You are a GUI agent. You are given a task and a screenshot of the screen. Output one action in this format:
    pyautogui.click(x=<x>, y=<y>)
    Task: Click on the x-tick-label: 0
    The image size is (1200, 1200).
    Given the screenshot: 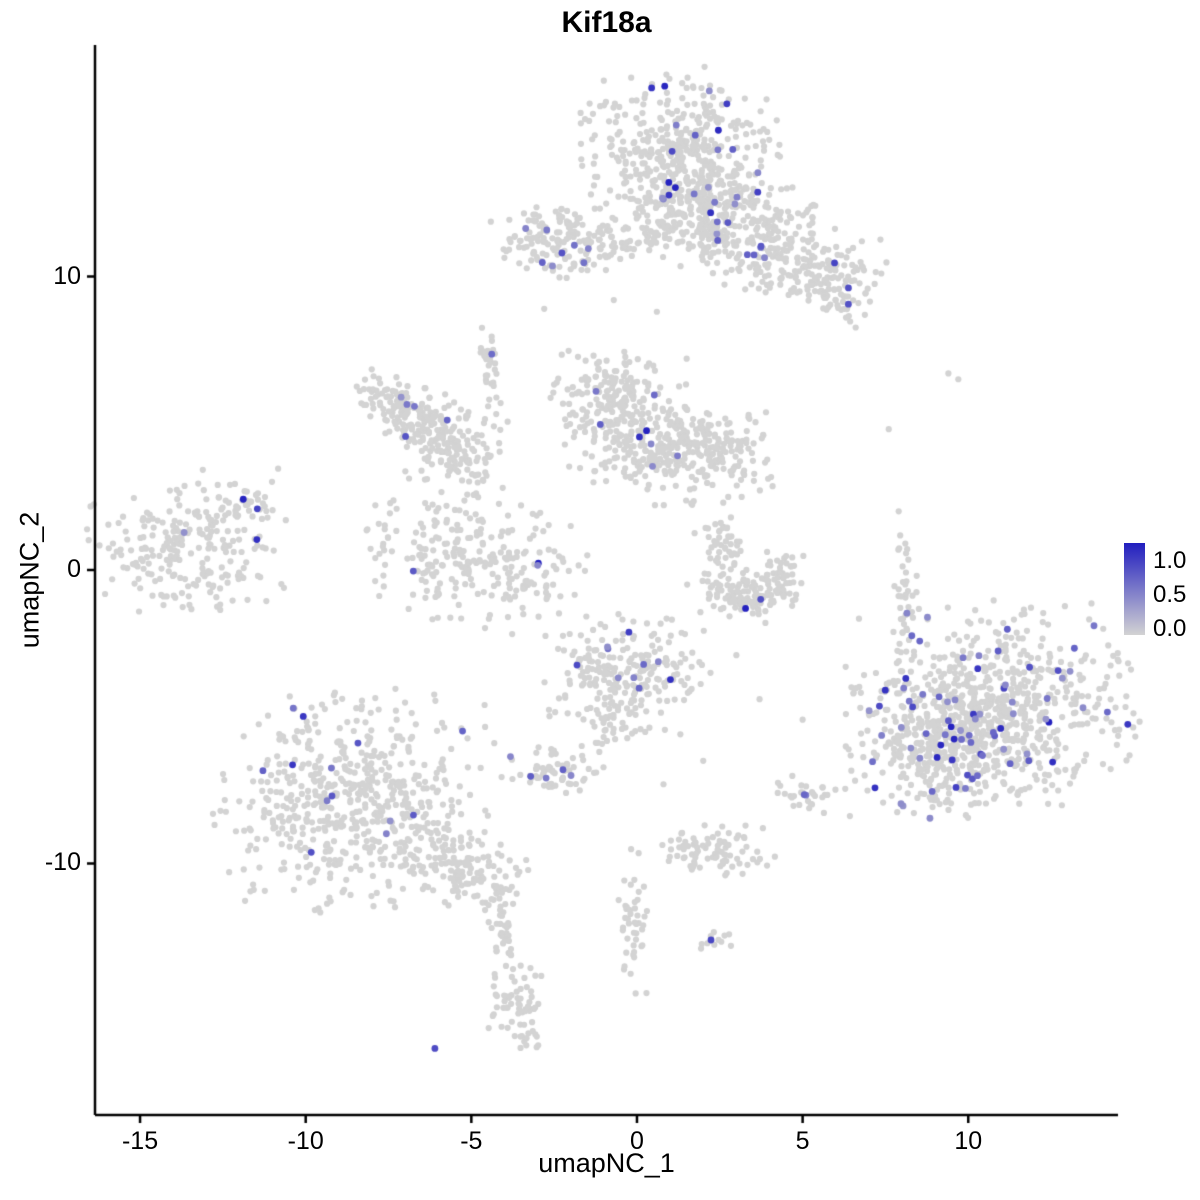 What is the action you would take?
    pyautogui.click(x=637, y=1141)
    